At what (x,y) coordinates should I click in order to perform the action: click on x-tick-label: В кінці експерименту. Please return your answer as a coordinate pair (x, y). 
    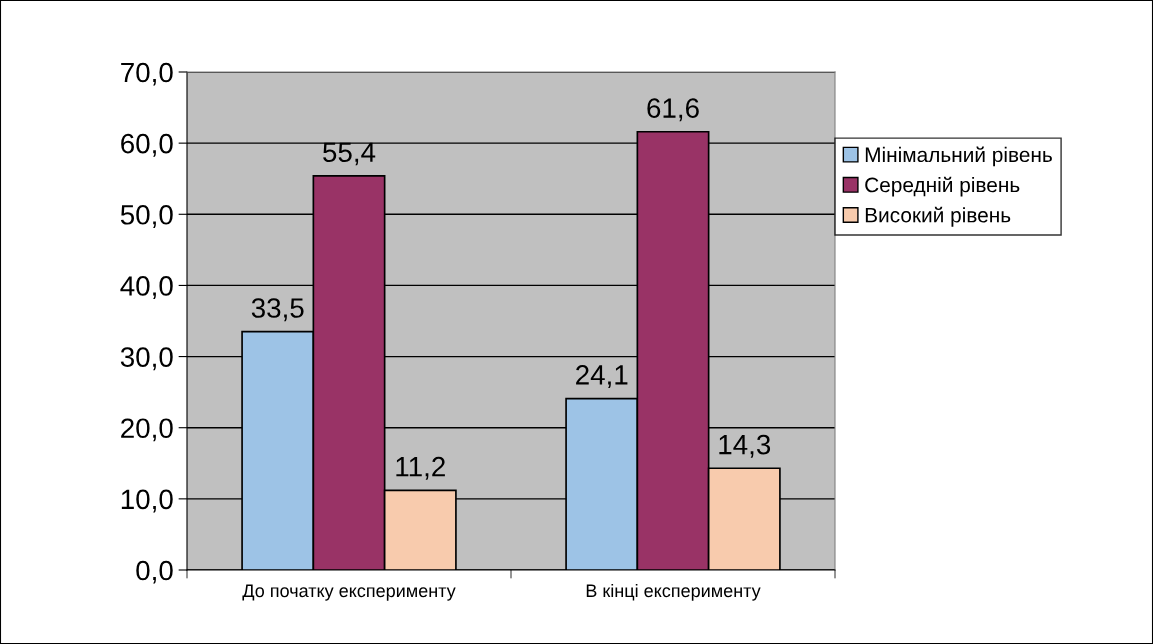
    Looking at the image, I should click on (673, 592).